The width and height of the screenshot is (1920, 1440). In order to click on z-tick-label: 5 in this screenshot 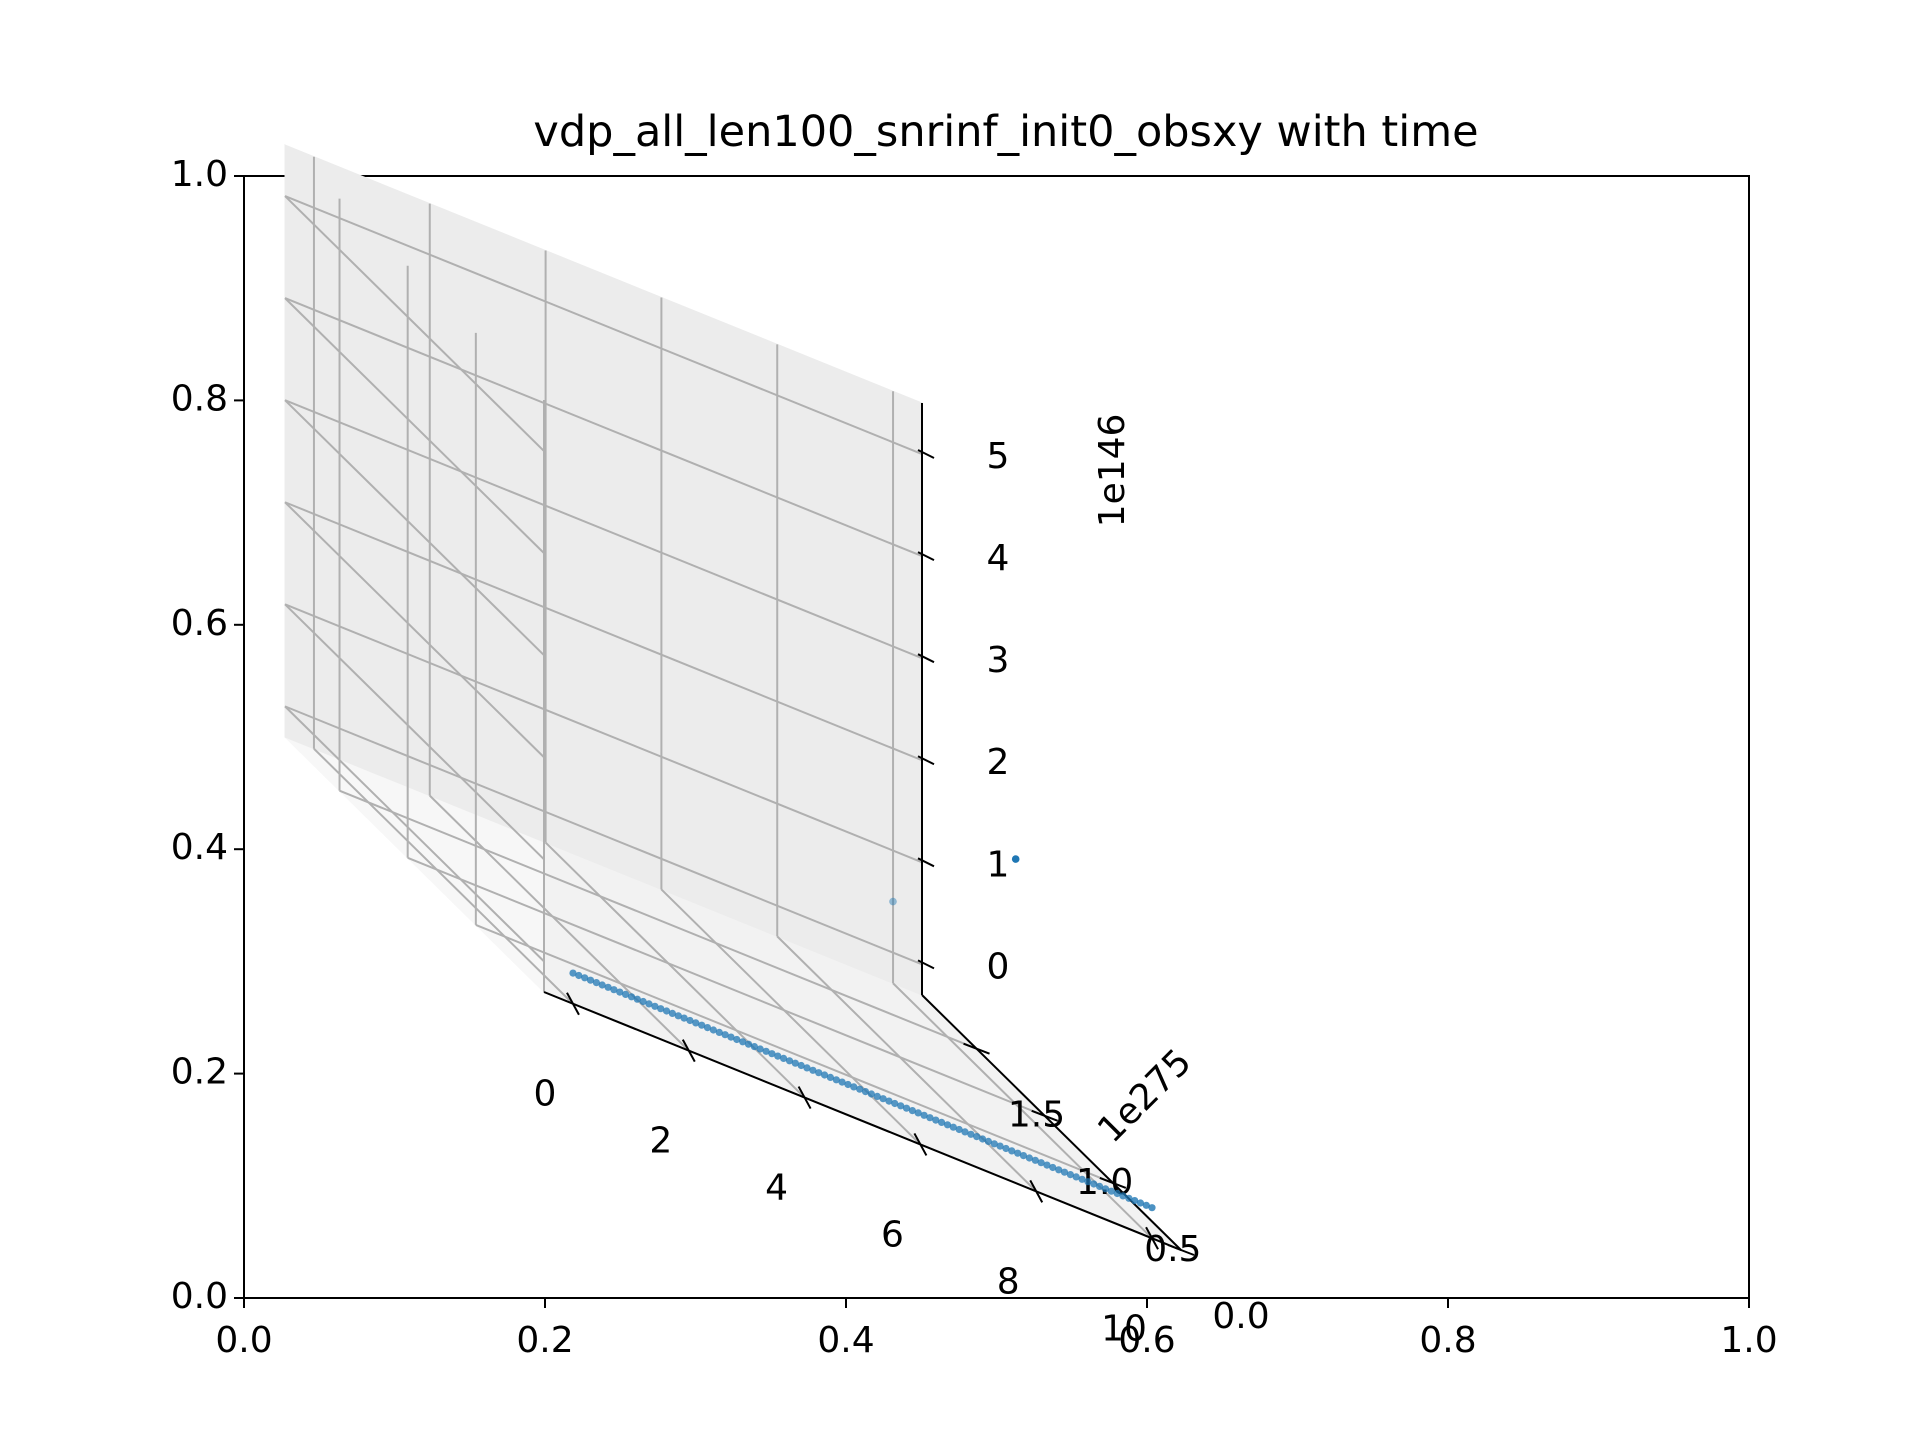, I will do `click(998, 456)`.